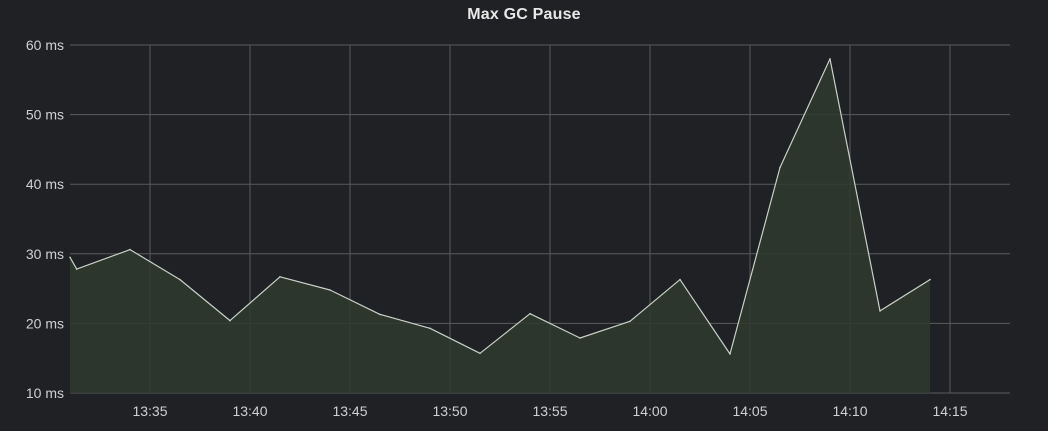  What do you see at coordinates (349, 411) in the screenshot?
I see `x-tick-label: 13:45` at bounding box center [349, 411].